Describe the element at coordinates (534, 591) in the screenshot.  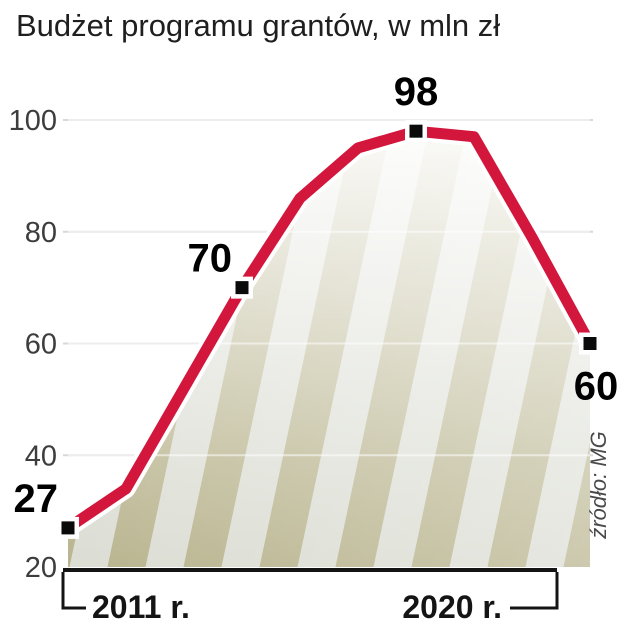
I see `axis-bracket-right` at that location.